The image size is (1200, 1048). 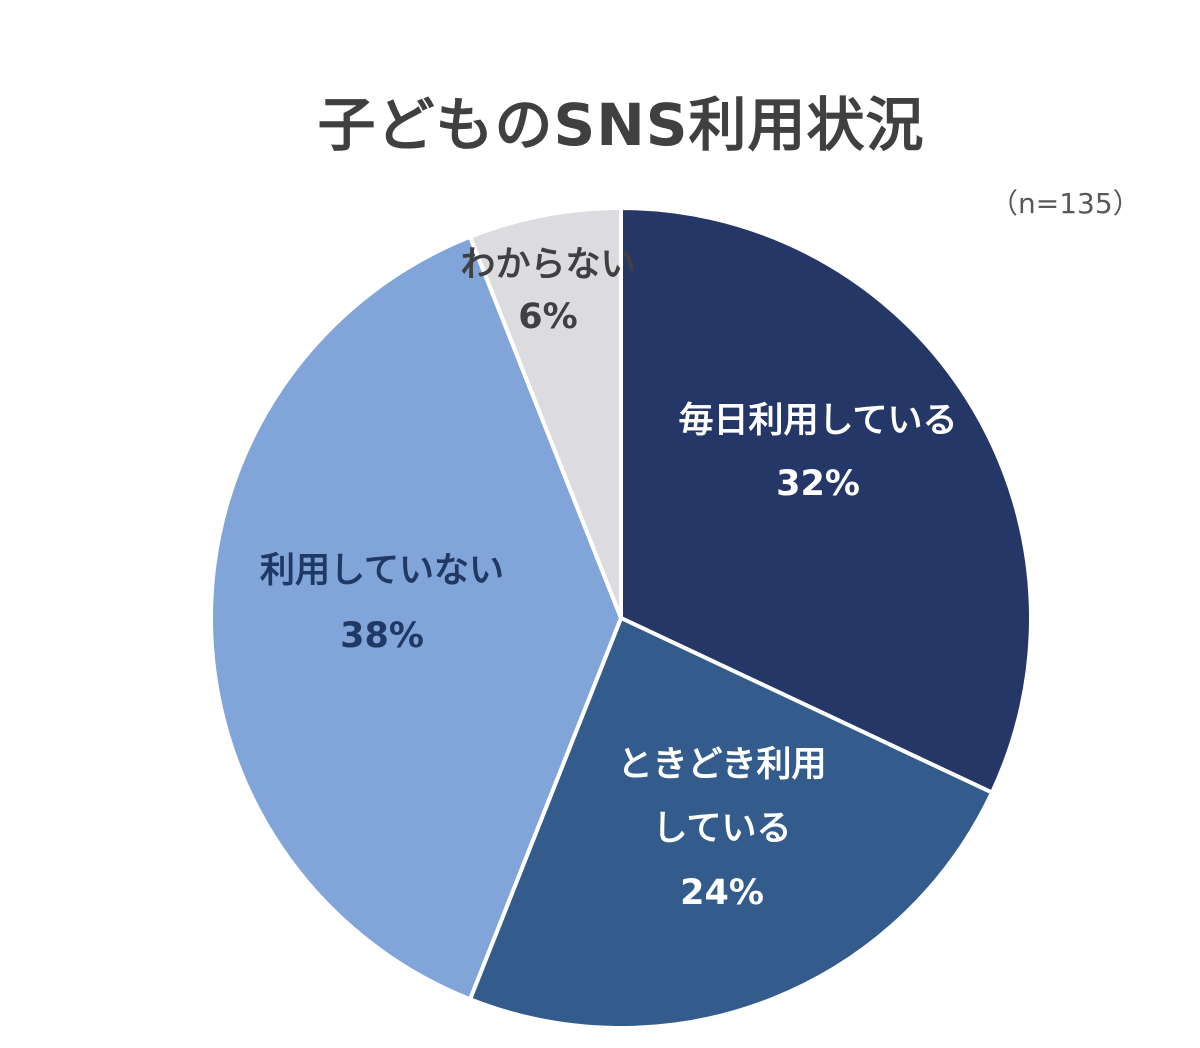 What do you see at coordinates (722, 765) in the screenshot?
I see `slice-category-label-2: ときどき利用` at bounding box center [722, 765].